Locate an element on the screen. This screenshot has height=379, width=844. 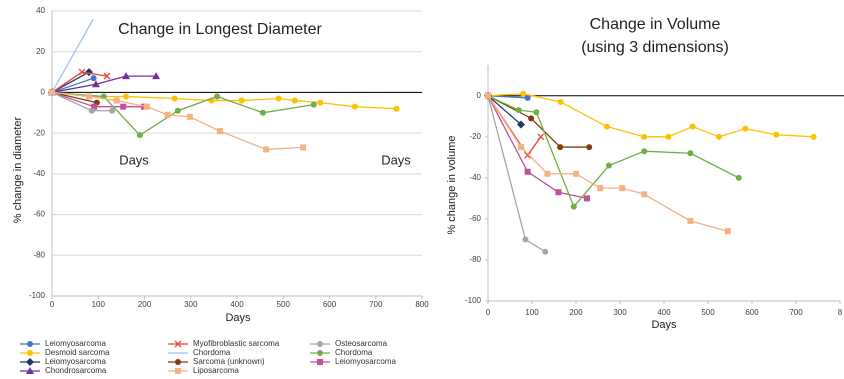
chart-subtitle: (using 3 dimensions) is located at coordinates (655, 47).